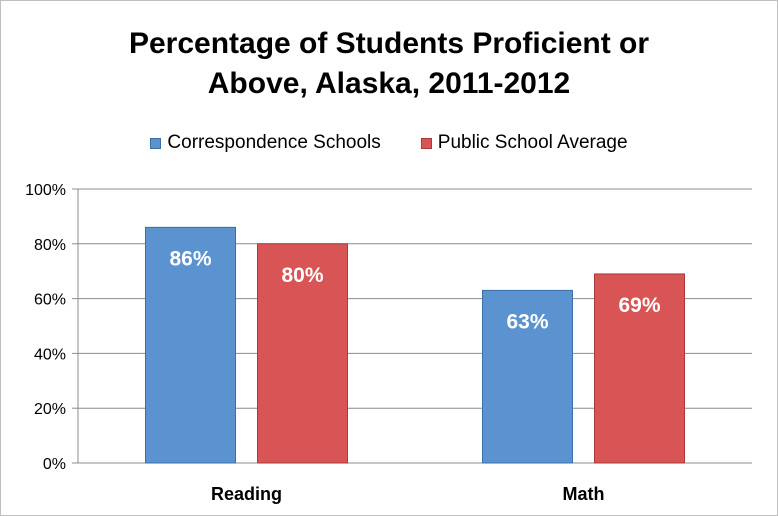 The image size is (778, 516). Describe the element at coordinates (527, 321) in the screenshot. I see `data-label: 63%` at that location.